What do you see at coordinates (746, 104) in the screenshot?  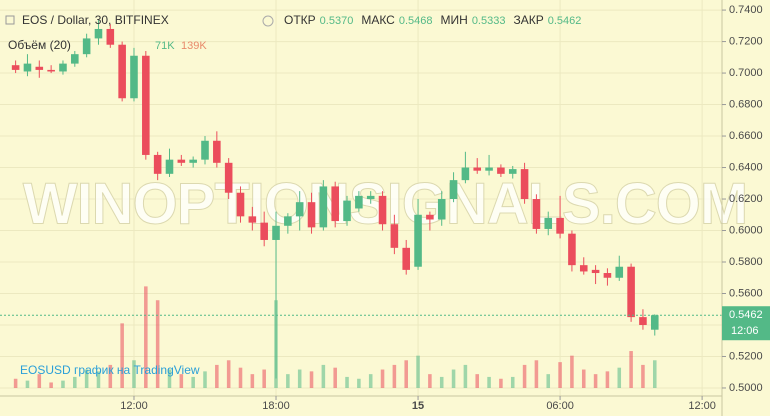 I see `y-tick-label: 0.6800` at bounding box center [746, 104].